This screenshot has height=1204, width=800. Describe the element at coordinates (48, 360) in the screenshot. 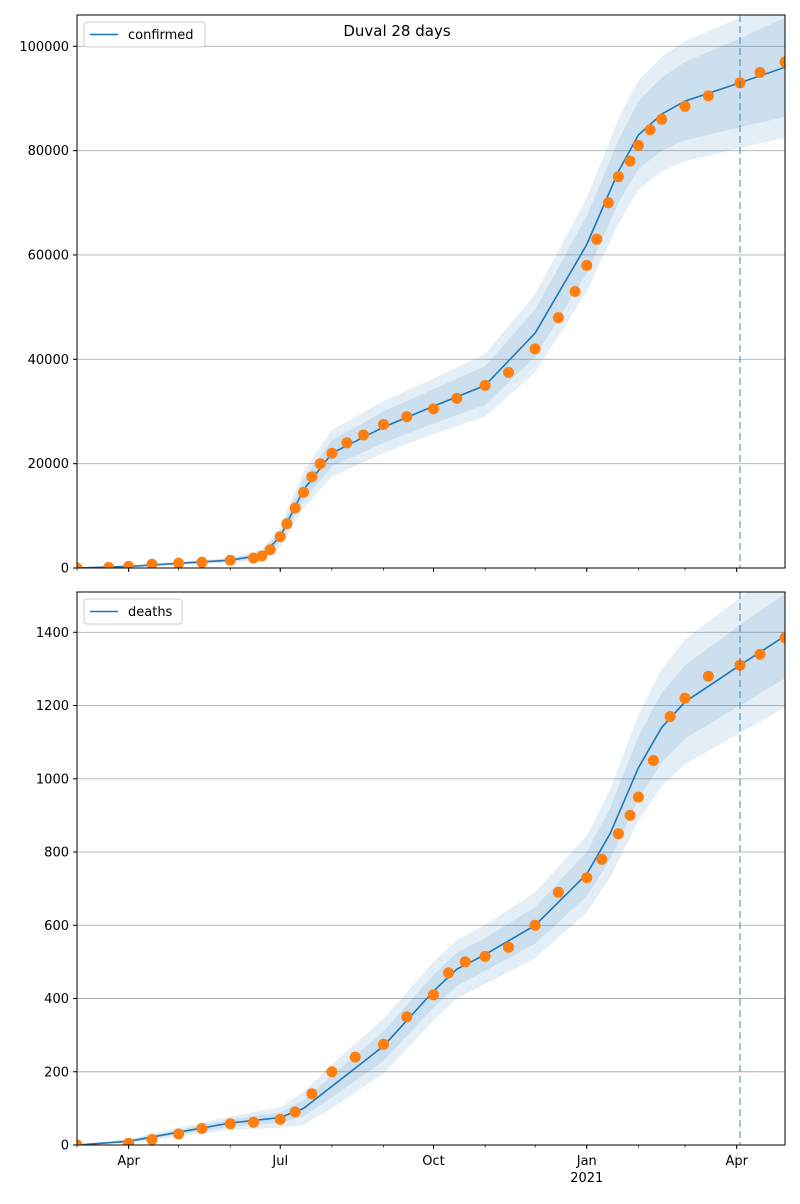

I see `y-tick-label: 40000` at that location.